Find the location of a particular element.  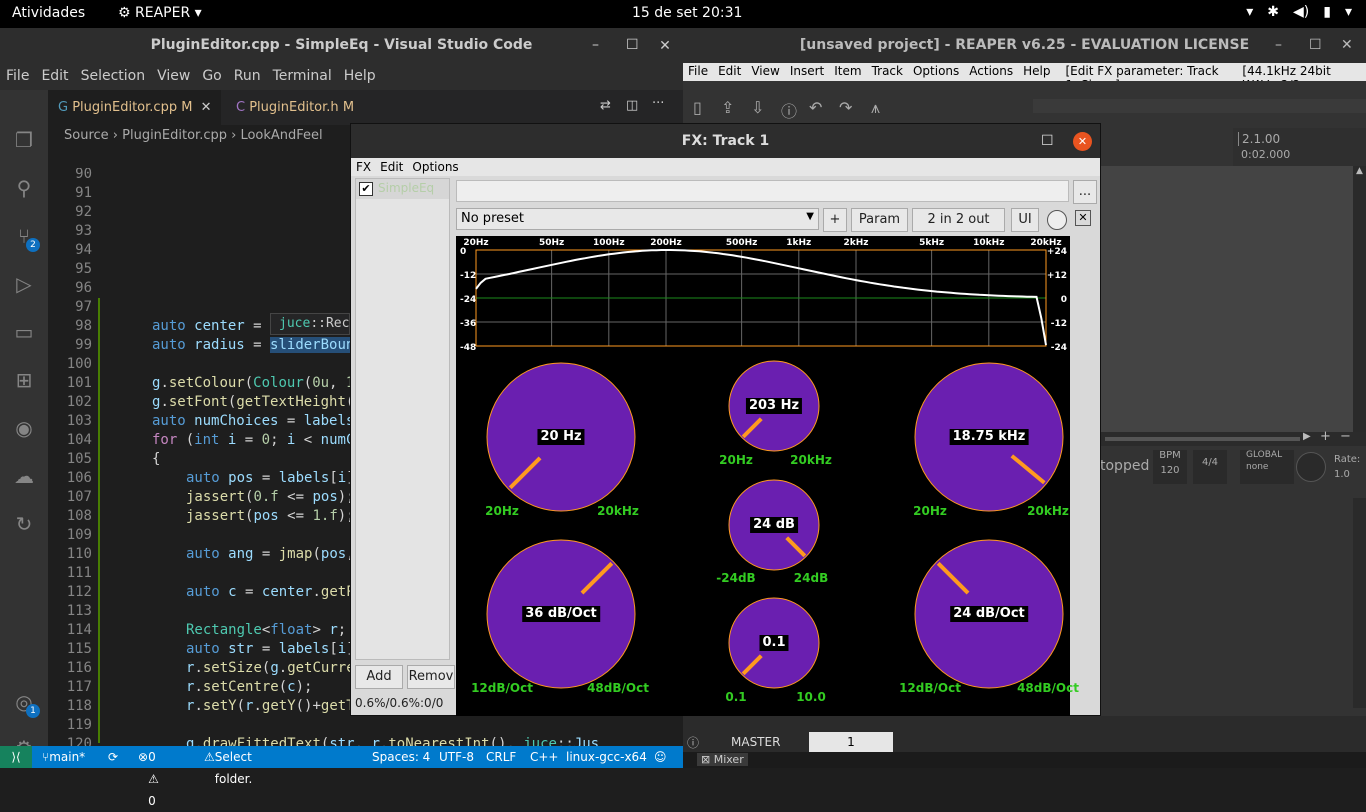

wet-knob is located at coordinates (1057, 220).